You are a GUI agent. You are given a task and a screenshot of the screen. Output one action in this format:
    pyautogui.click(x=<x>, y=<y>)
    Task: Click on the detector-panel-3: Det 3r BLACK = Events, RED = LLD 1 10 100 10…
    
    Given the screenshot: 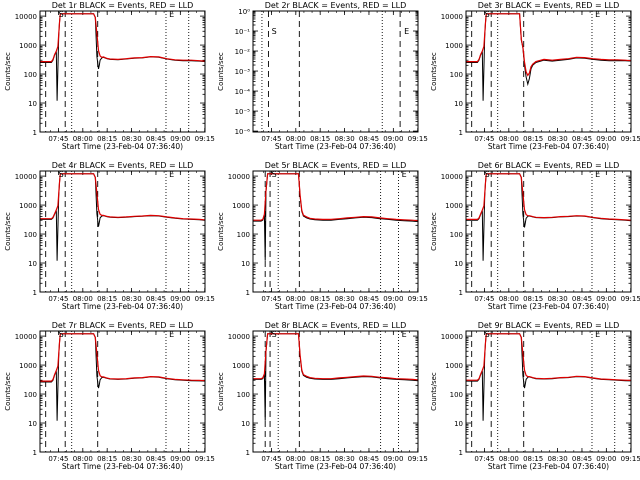 What is the action you would take?
    pyautogui.click(x=535, y=76)
    